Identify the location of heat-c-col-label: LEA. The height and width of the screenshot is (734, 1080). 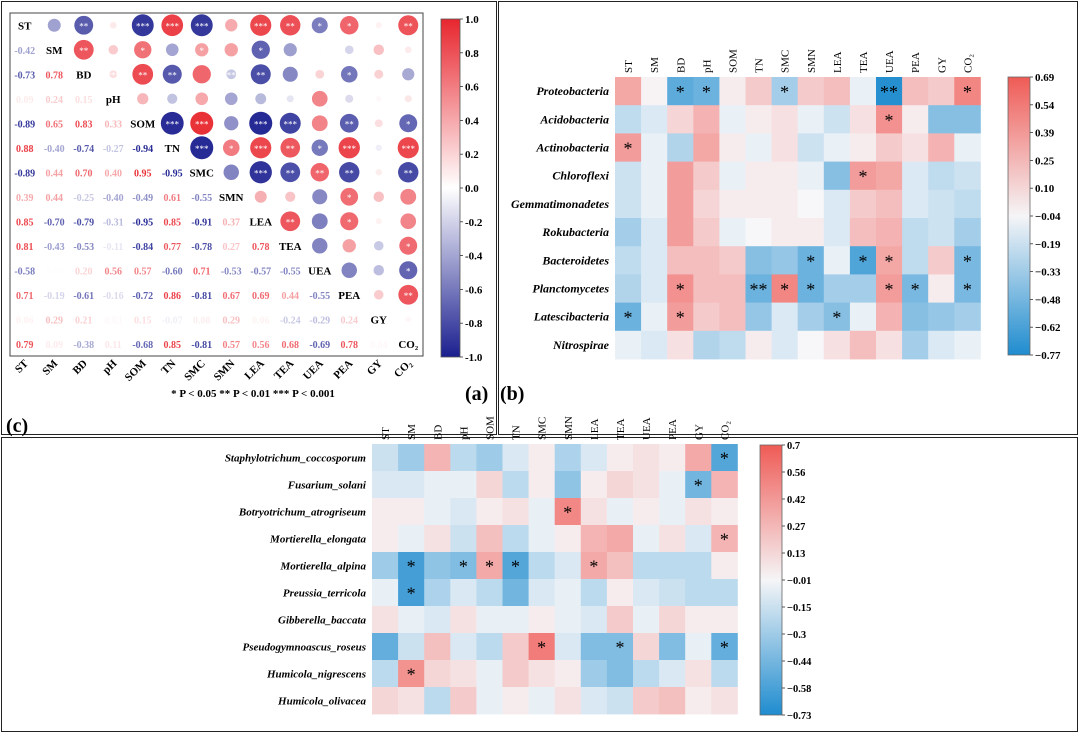
(595, 429).